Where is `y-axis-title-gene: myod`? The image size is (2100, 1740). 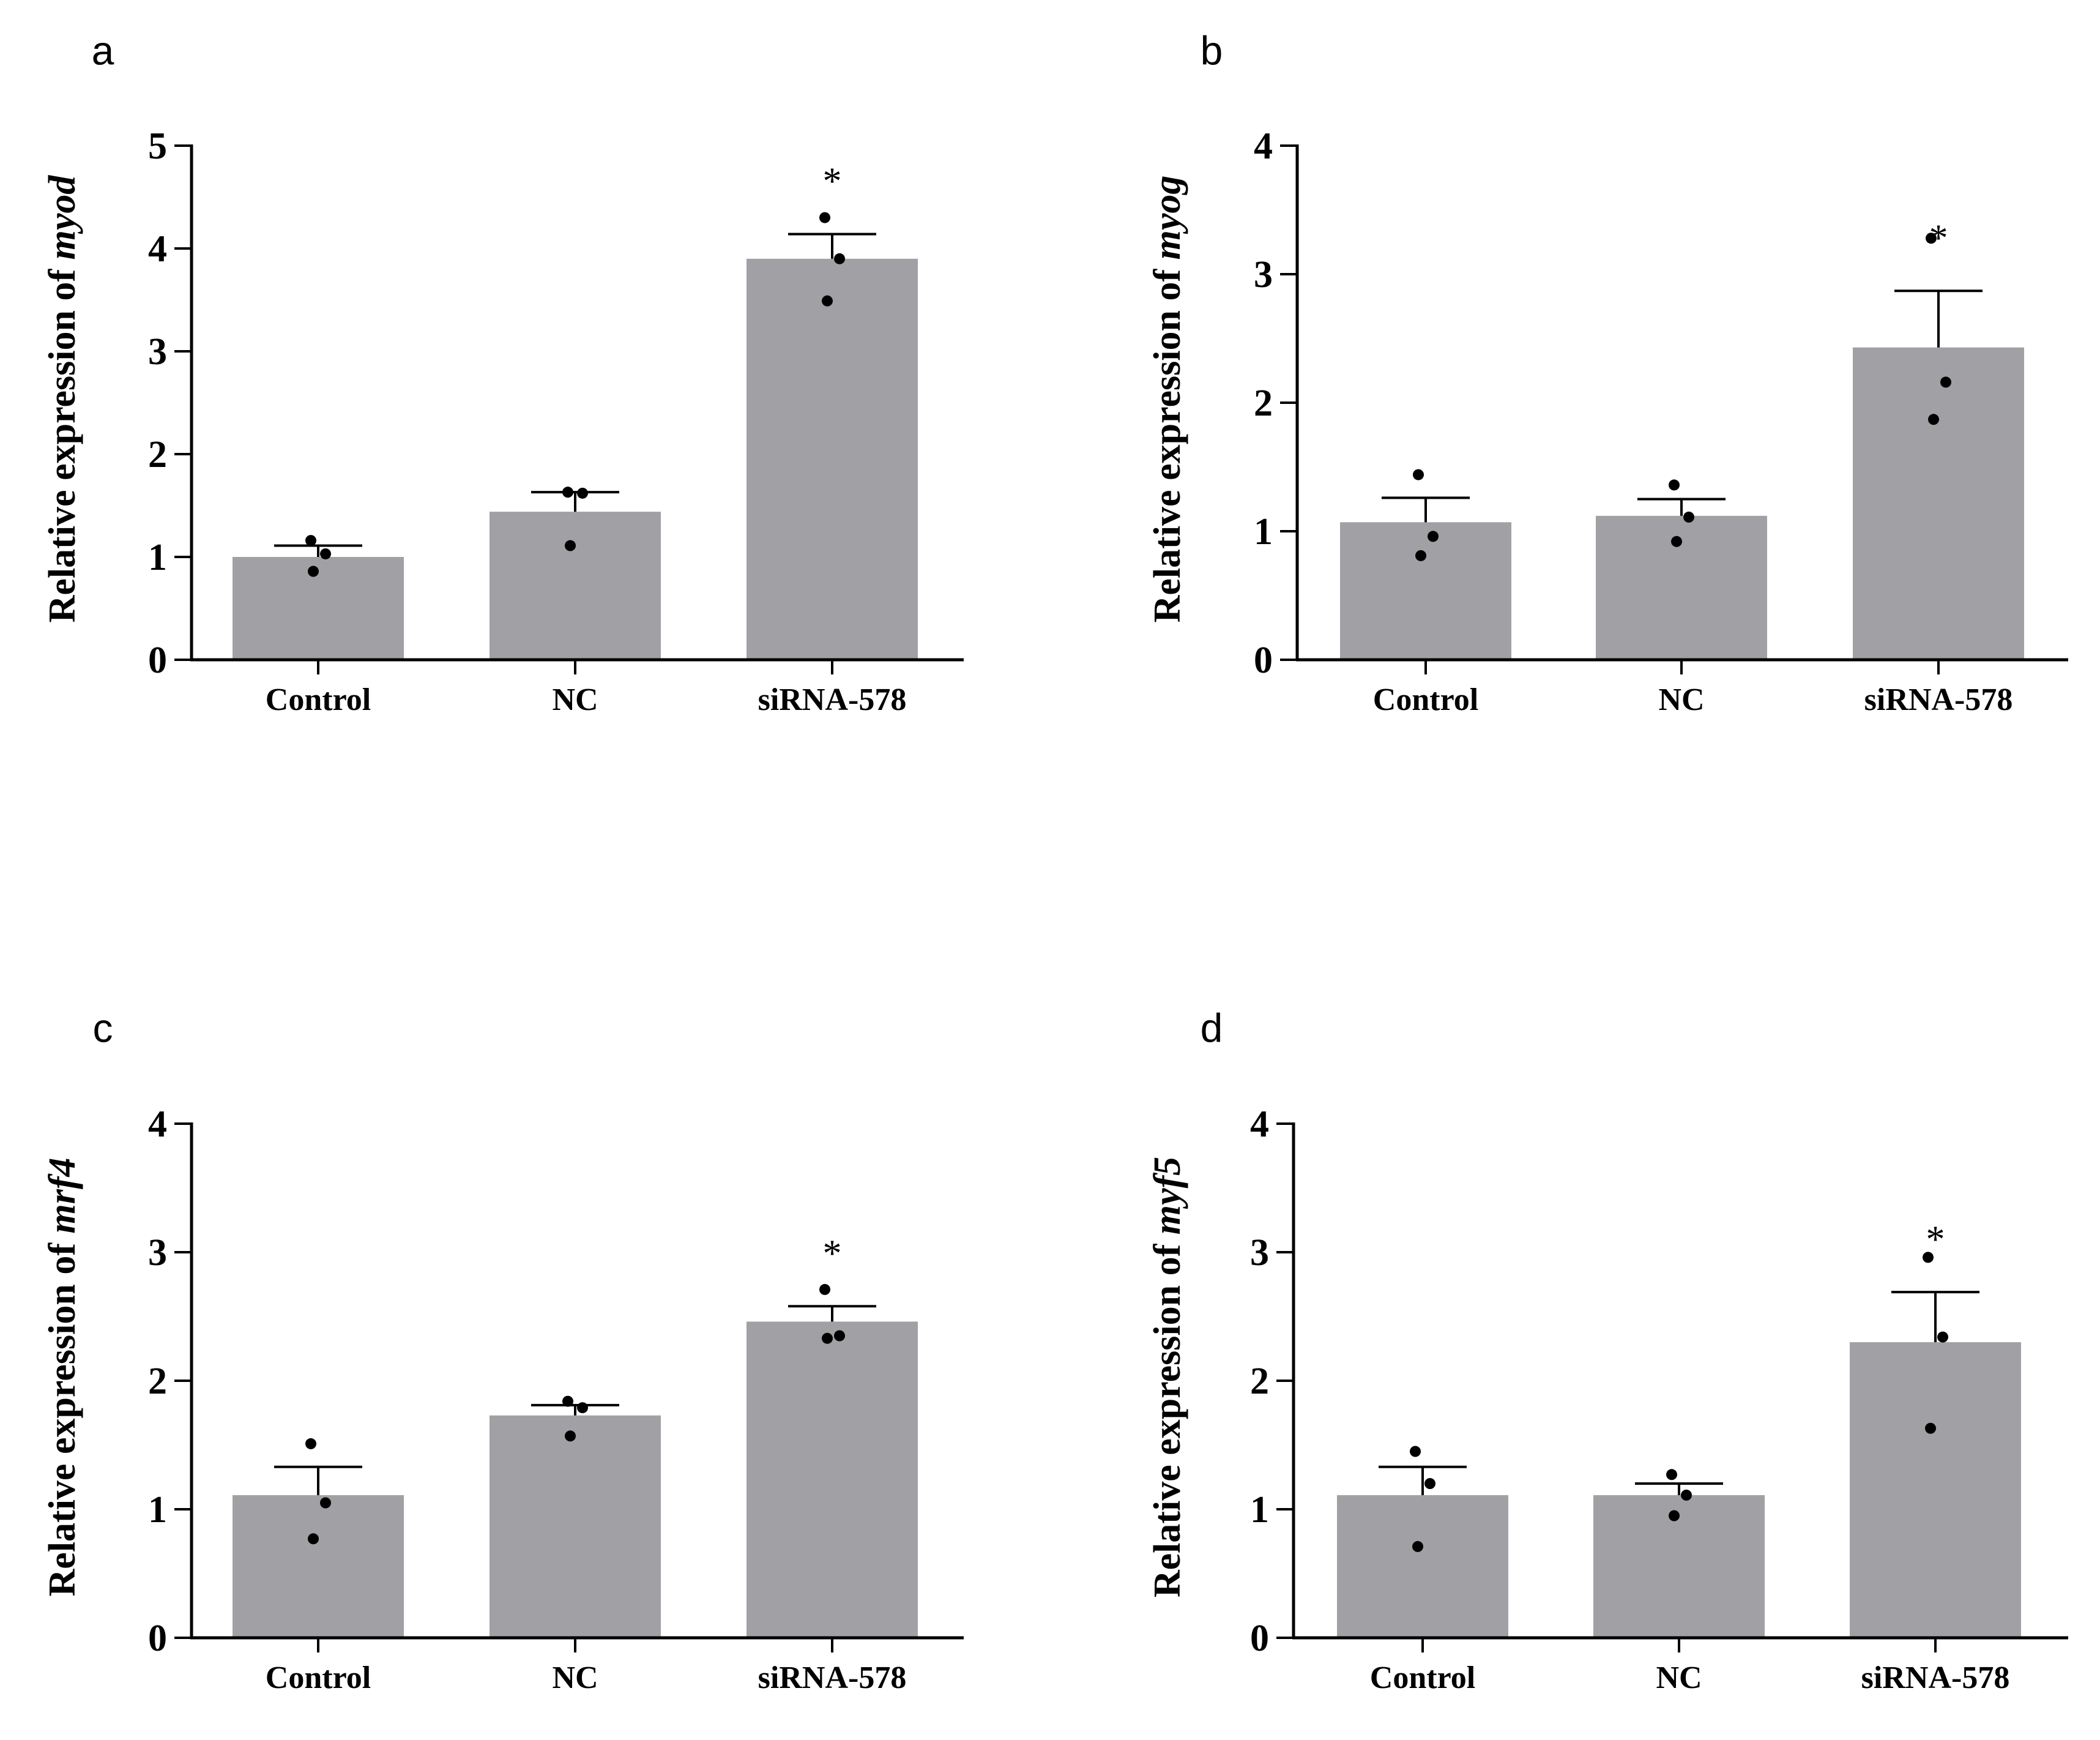
y-axis-title-gene: myod is located at coordinates (63, 217).